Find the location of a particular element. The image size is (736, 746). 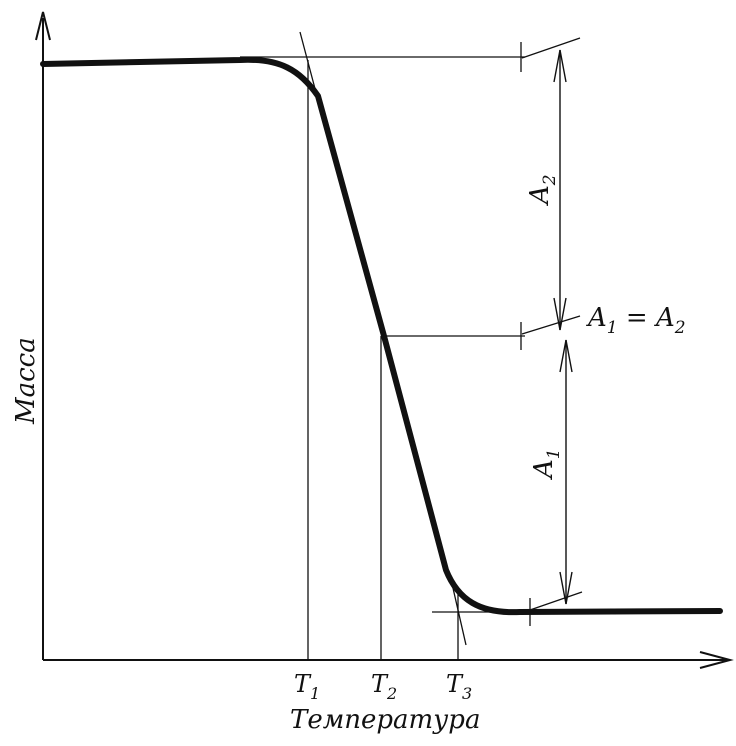

eq-sign: = is located at coordinates (637, 318).